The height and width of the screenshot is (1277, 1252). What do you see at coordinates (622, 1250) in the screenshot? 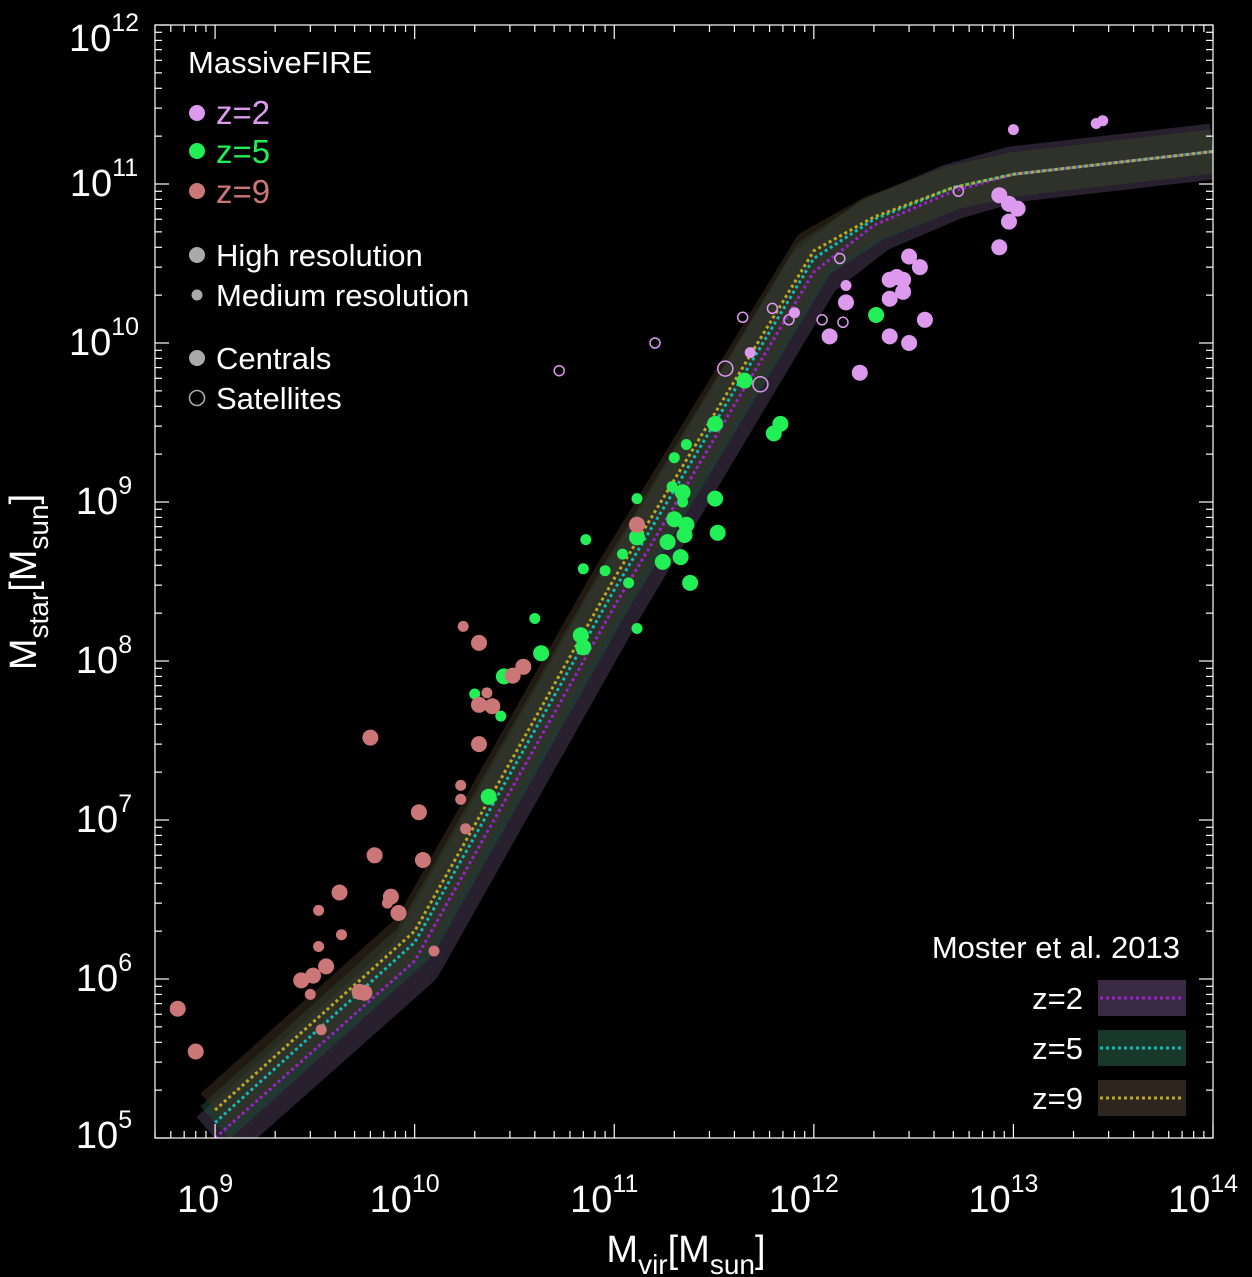
I see `x-axis-label-main: M` at bounding box center [622, 1250].